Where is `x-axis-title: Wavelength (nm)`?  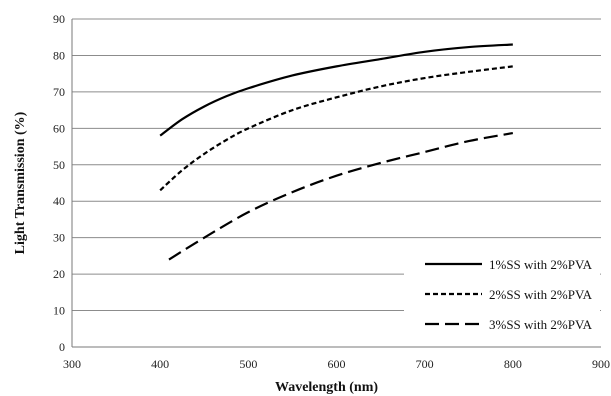 x-axis-title: Wavelength (nm) is located at coordinates (326, 387).